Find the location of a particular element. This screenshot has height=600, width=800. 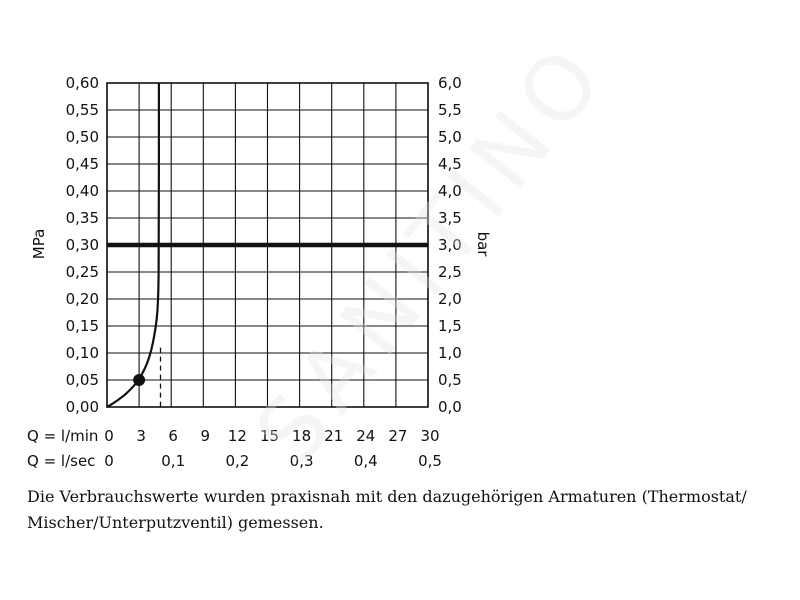

left-tick-label: 0,50 is located at coordinates (82, 137).